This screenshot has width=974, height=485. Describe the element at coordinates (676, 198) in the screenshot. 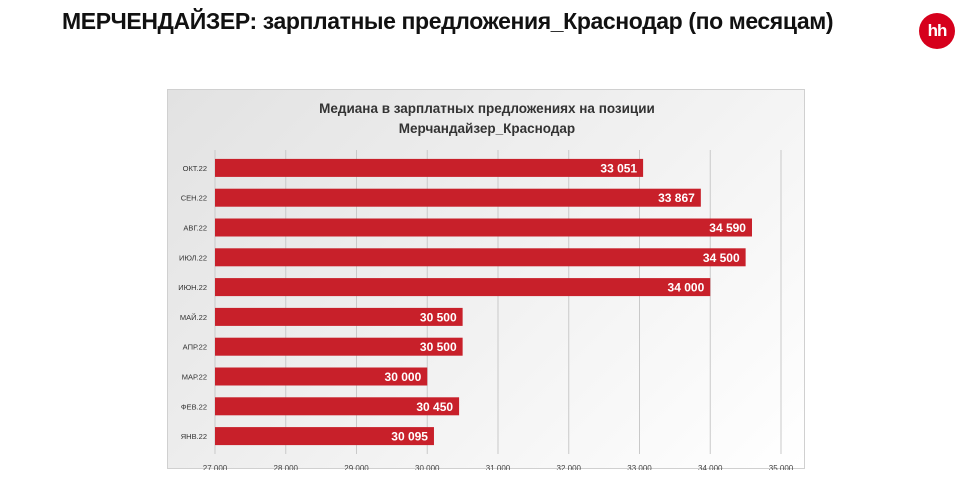

I see `data-label: 33 867` at that location.